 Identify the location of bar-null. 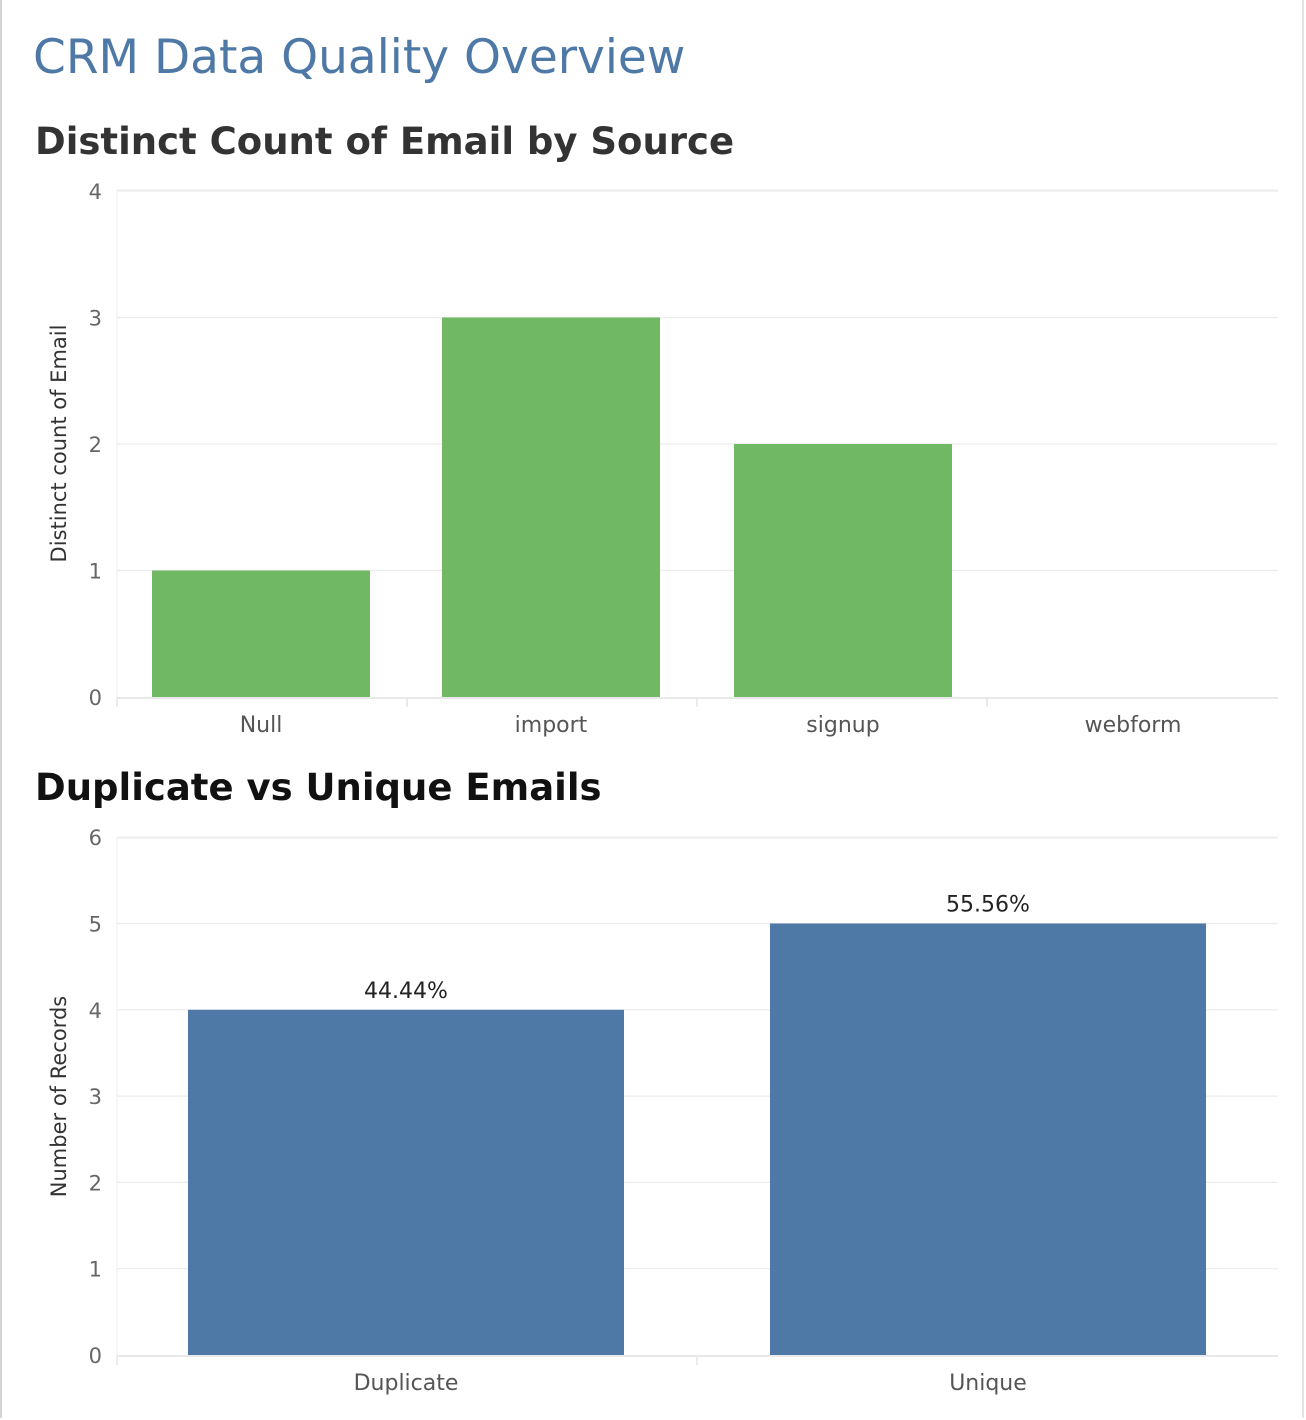
(261, 633).